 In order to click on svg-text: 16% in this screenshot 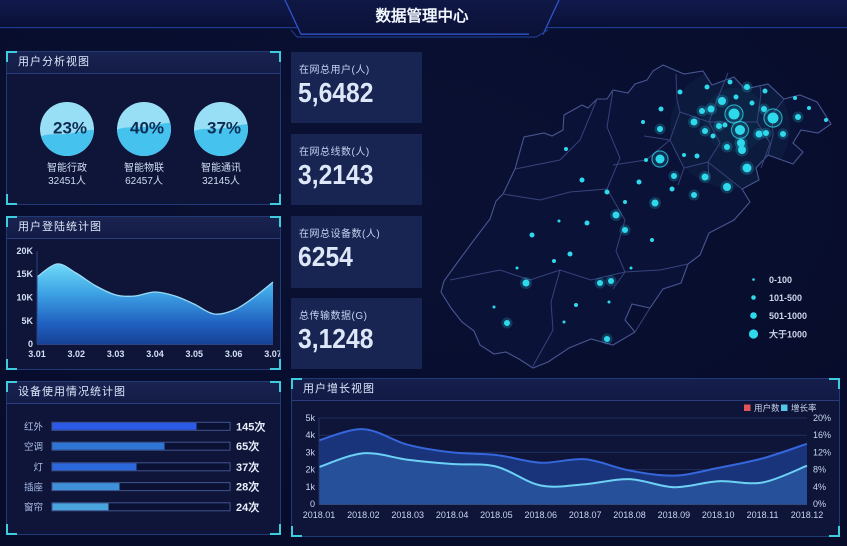, I will do `click(822, 435)`.